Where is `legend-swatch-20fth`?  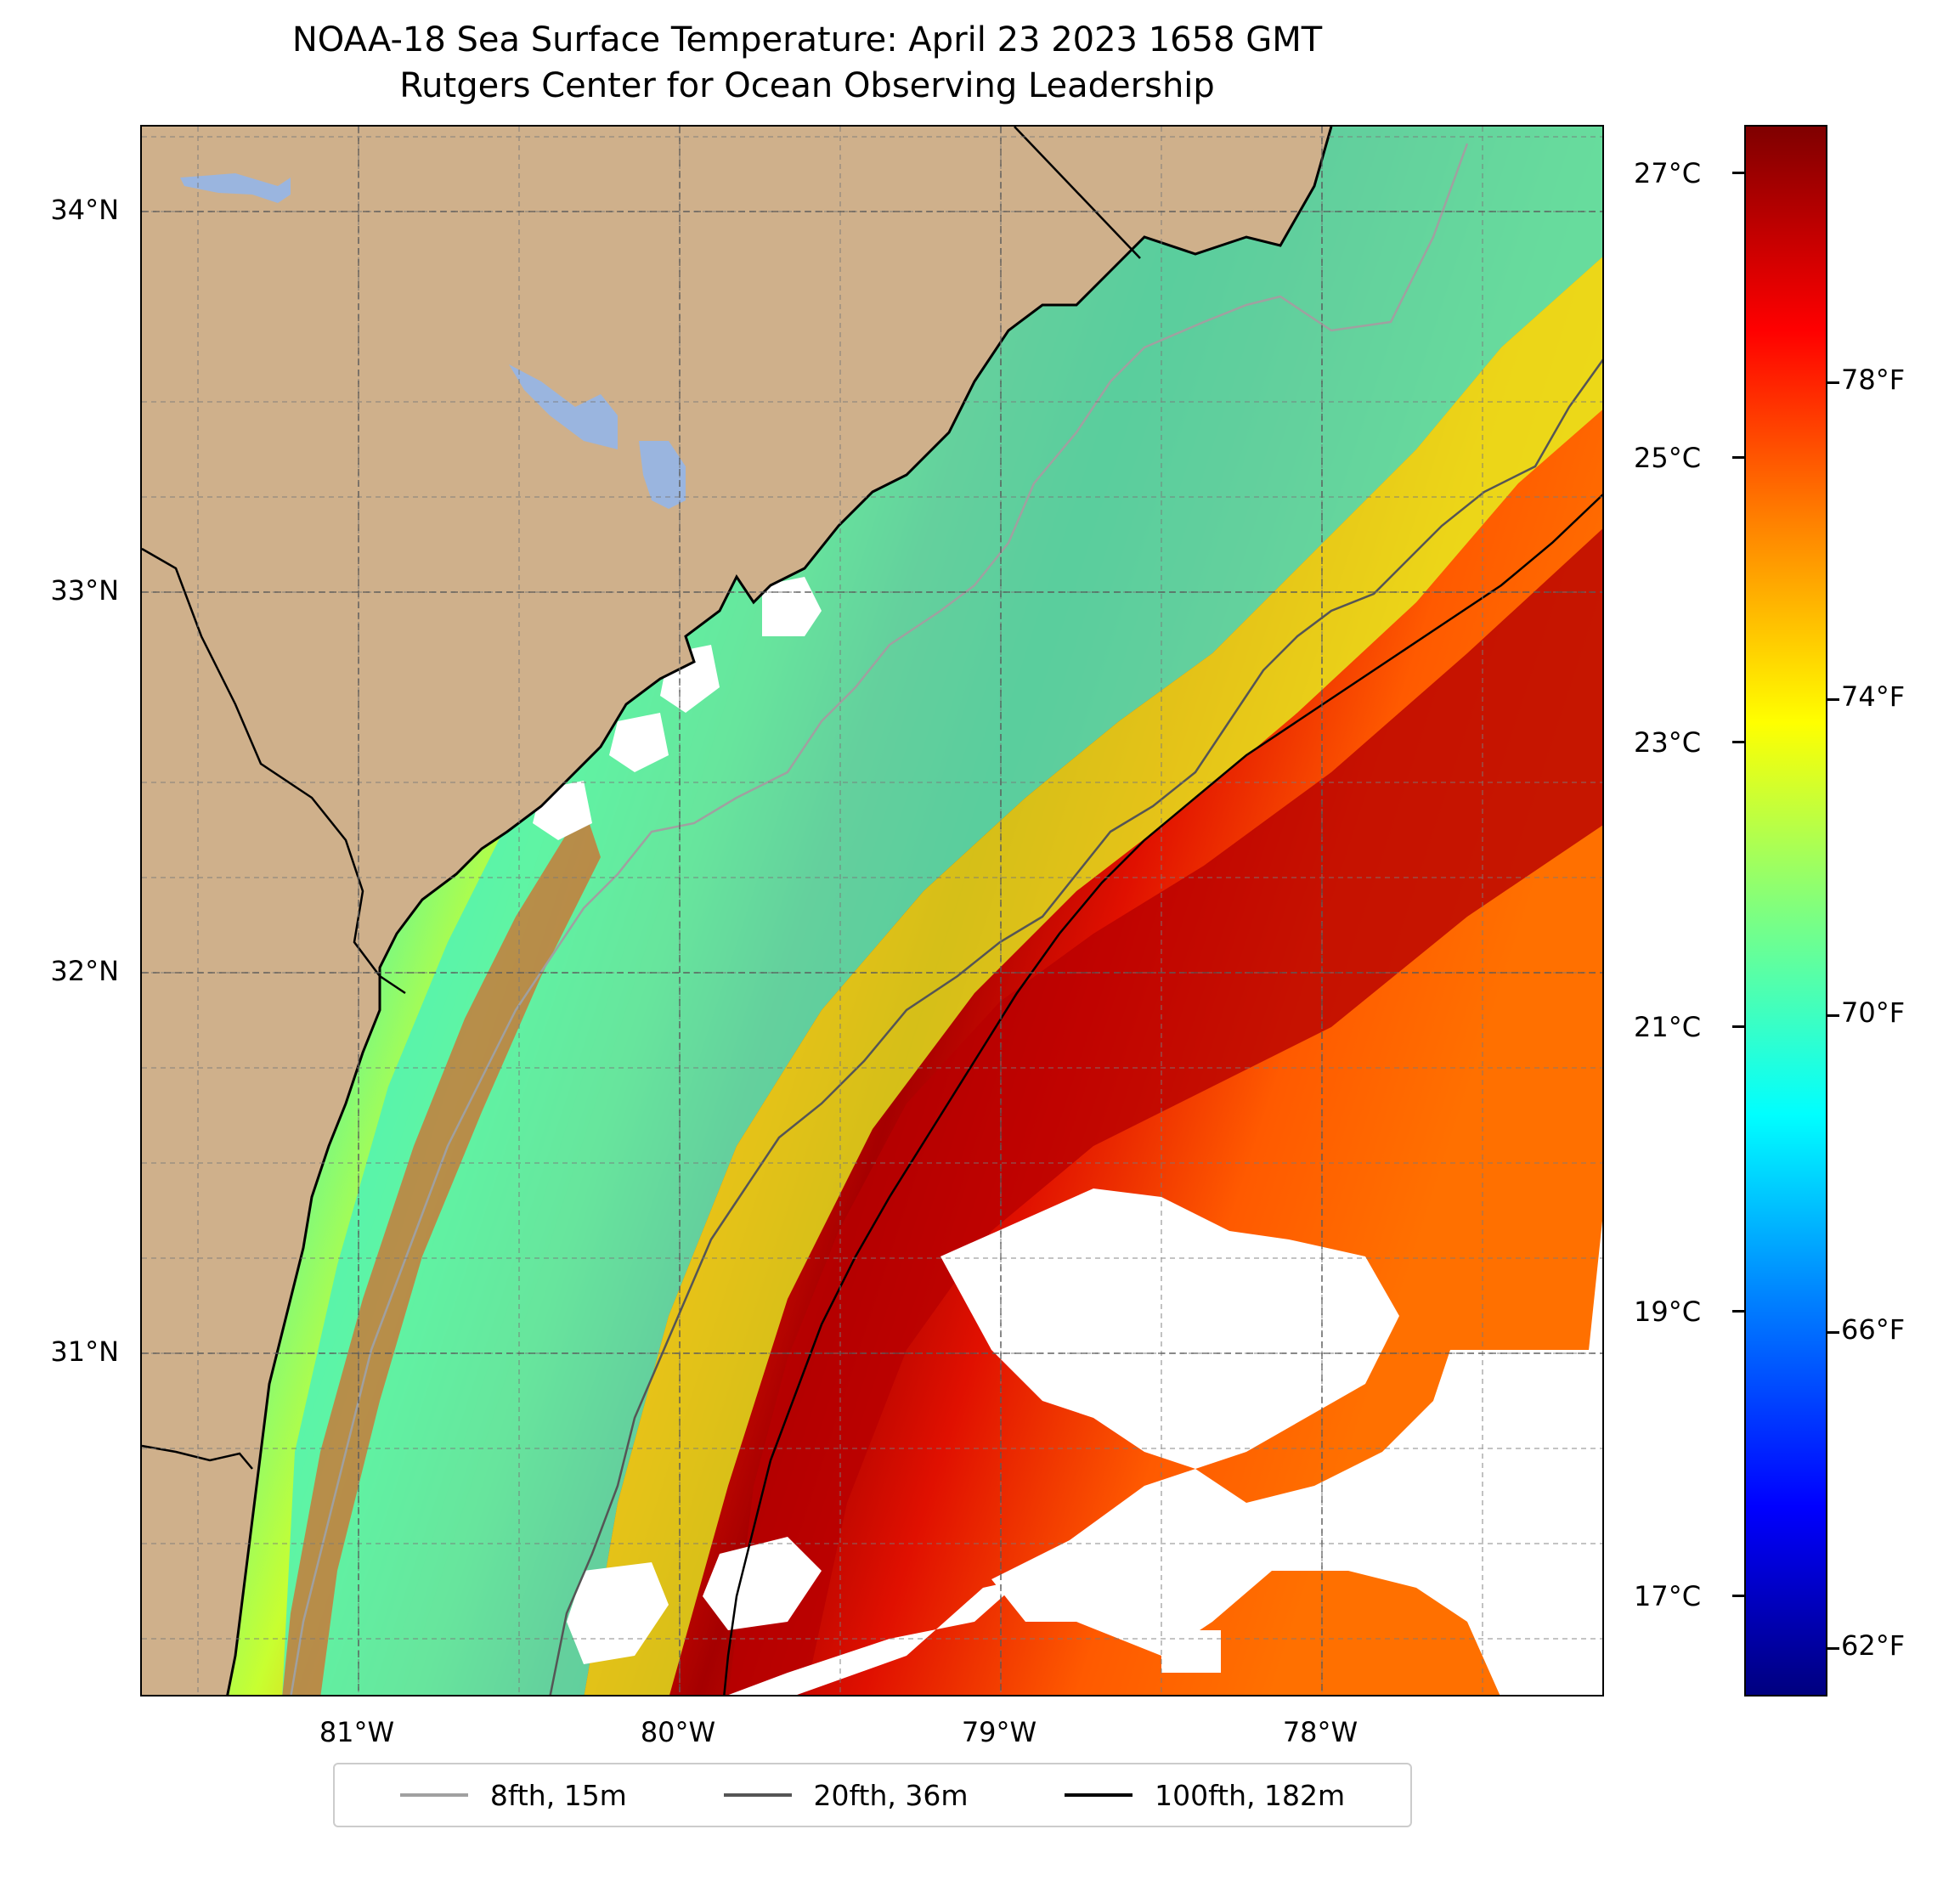
legend-swatch-20fth is located at coordinates (758, 1795).